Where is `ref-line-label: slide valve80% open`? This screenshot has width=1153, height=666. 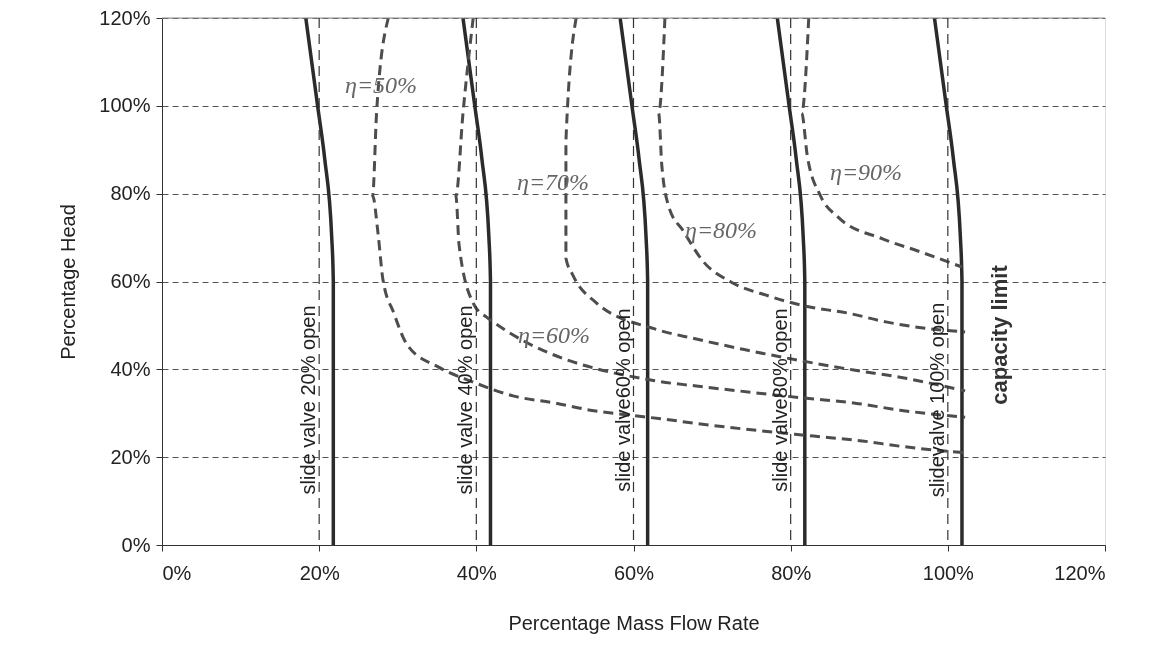 ref-line-label: slide valve80% open is located at coordinates (779, 400).